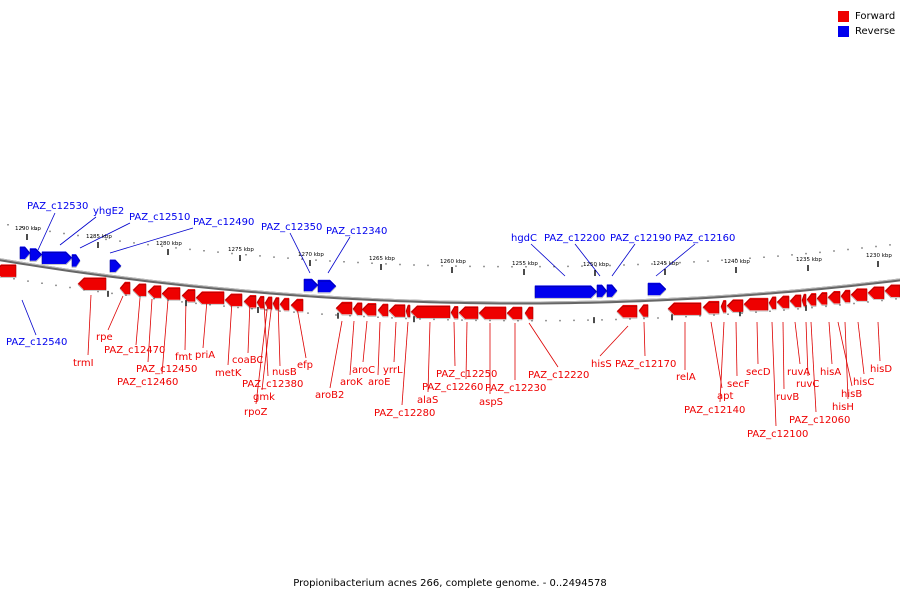 The image size is (900, 600). Describe the element at coordinates (777, 434) in the screenshot. I see `gene-label: PAZ_c12100` at that location.